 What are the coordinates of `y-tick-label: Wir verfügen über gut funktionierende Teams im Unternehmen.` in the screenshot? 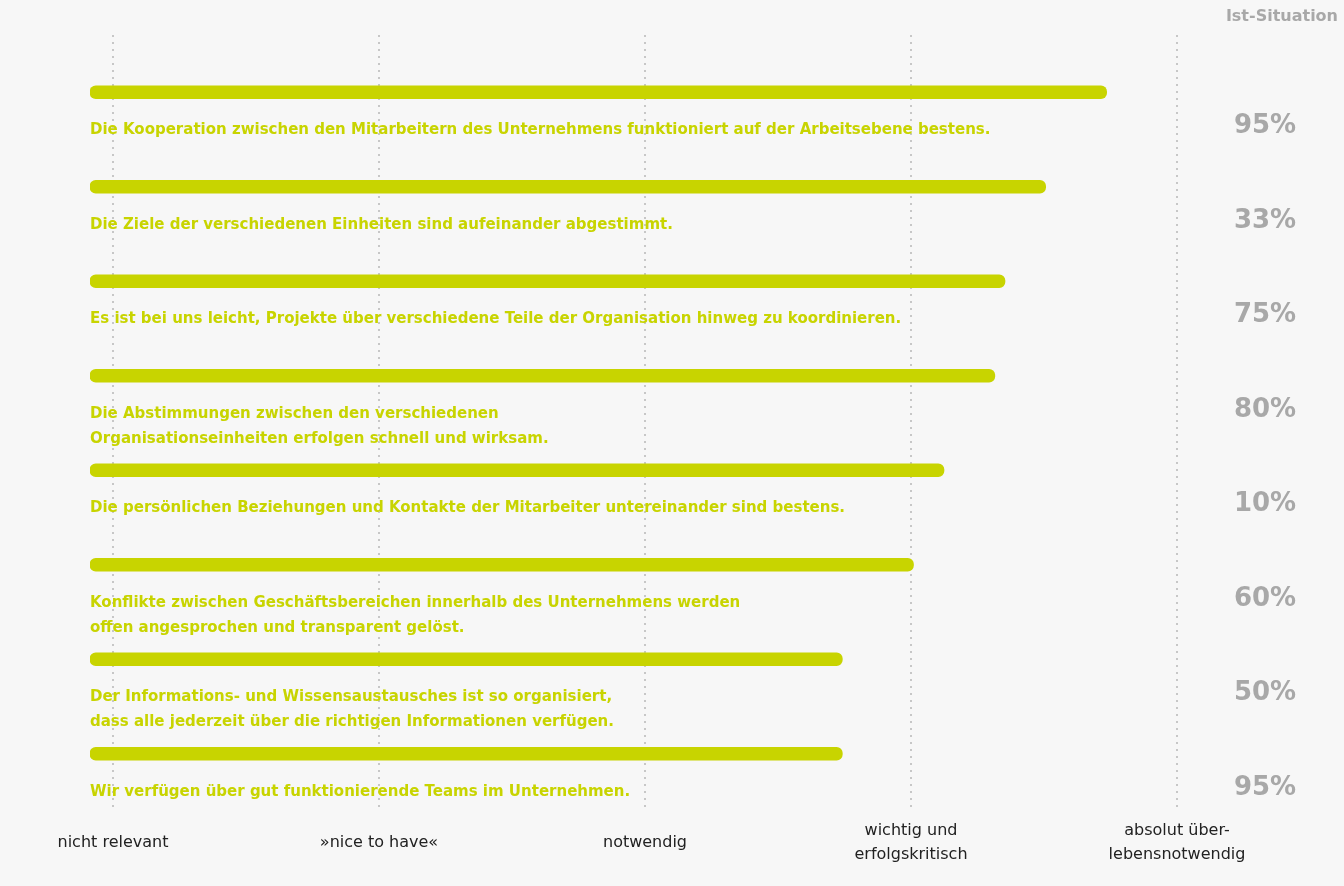 It's located at (360, 790).